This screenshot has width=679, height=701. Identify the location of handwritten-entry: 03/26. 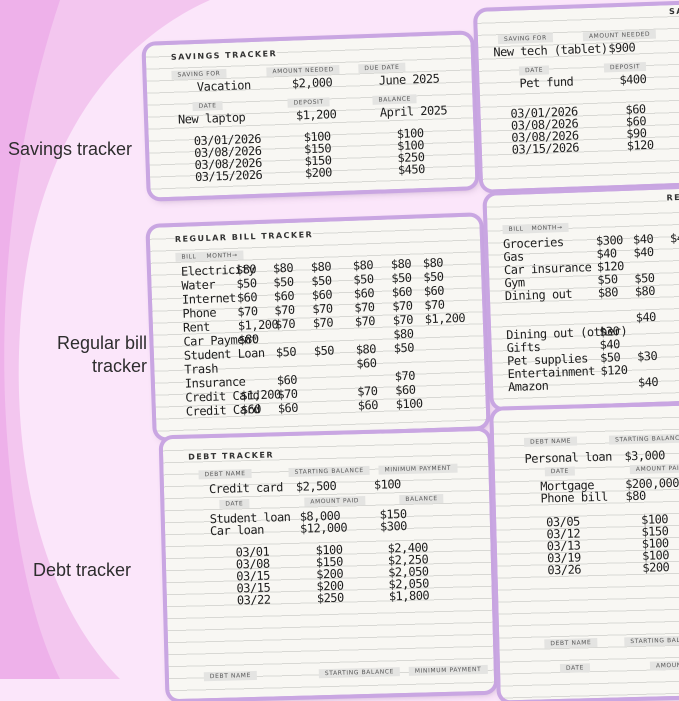
(564, 570).